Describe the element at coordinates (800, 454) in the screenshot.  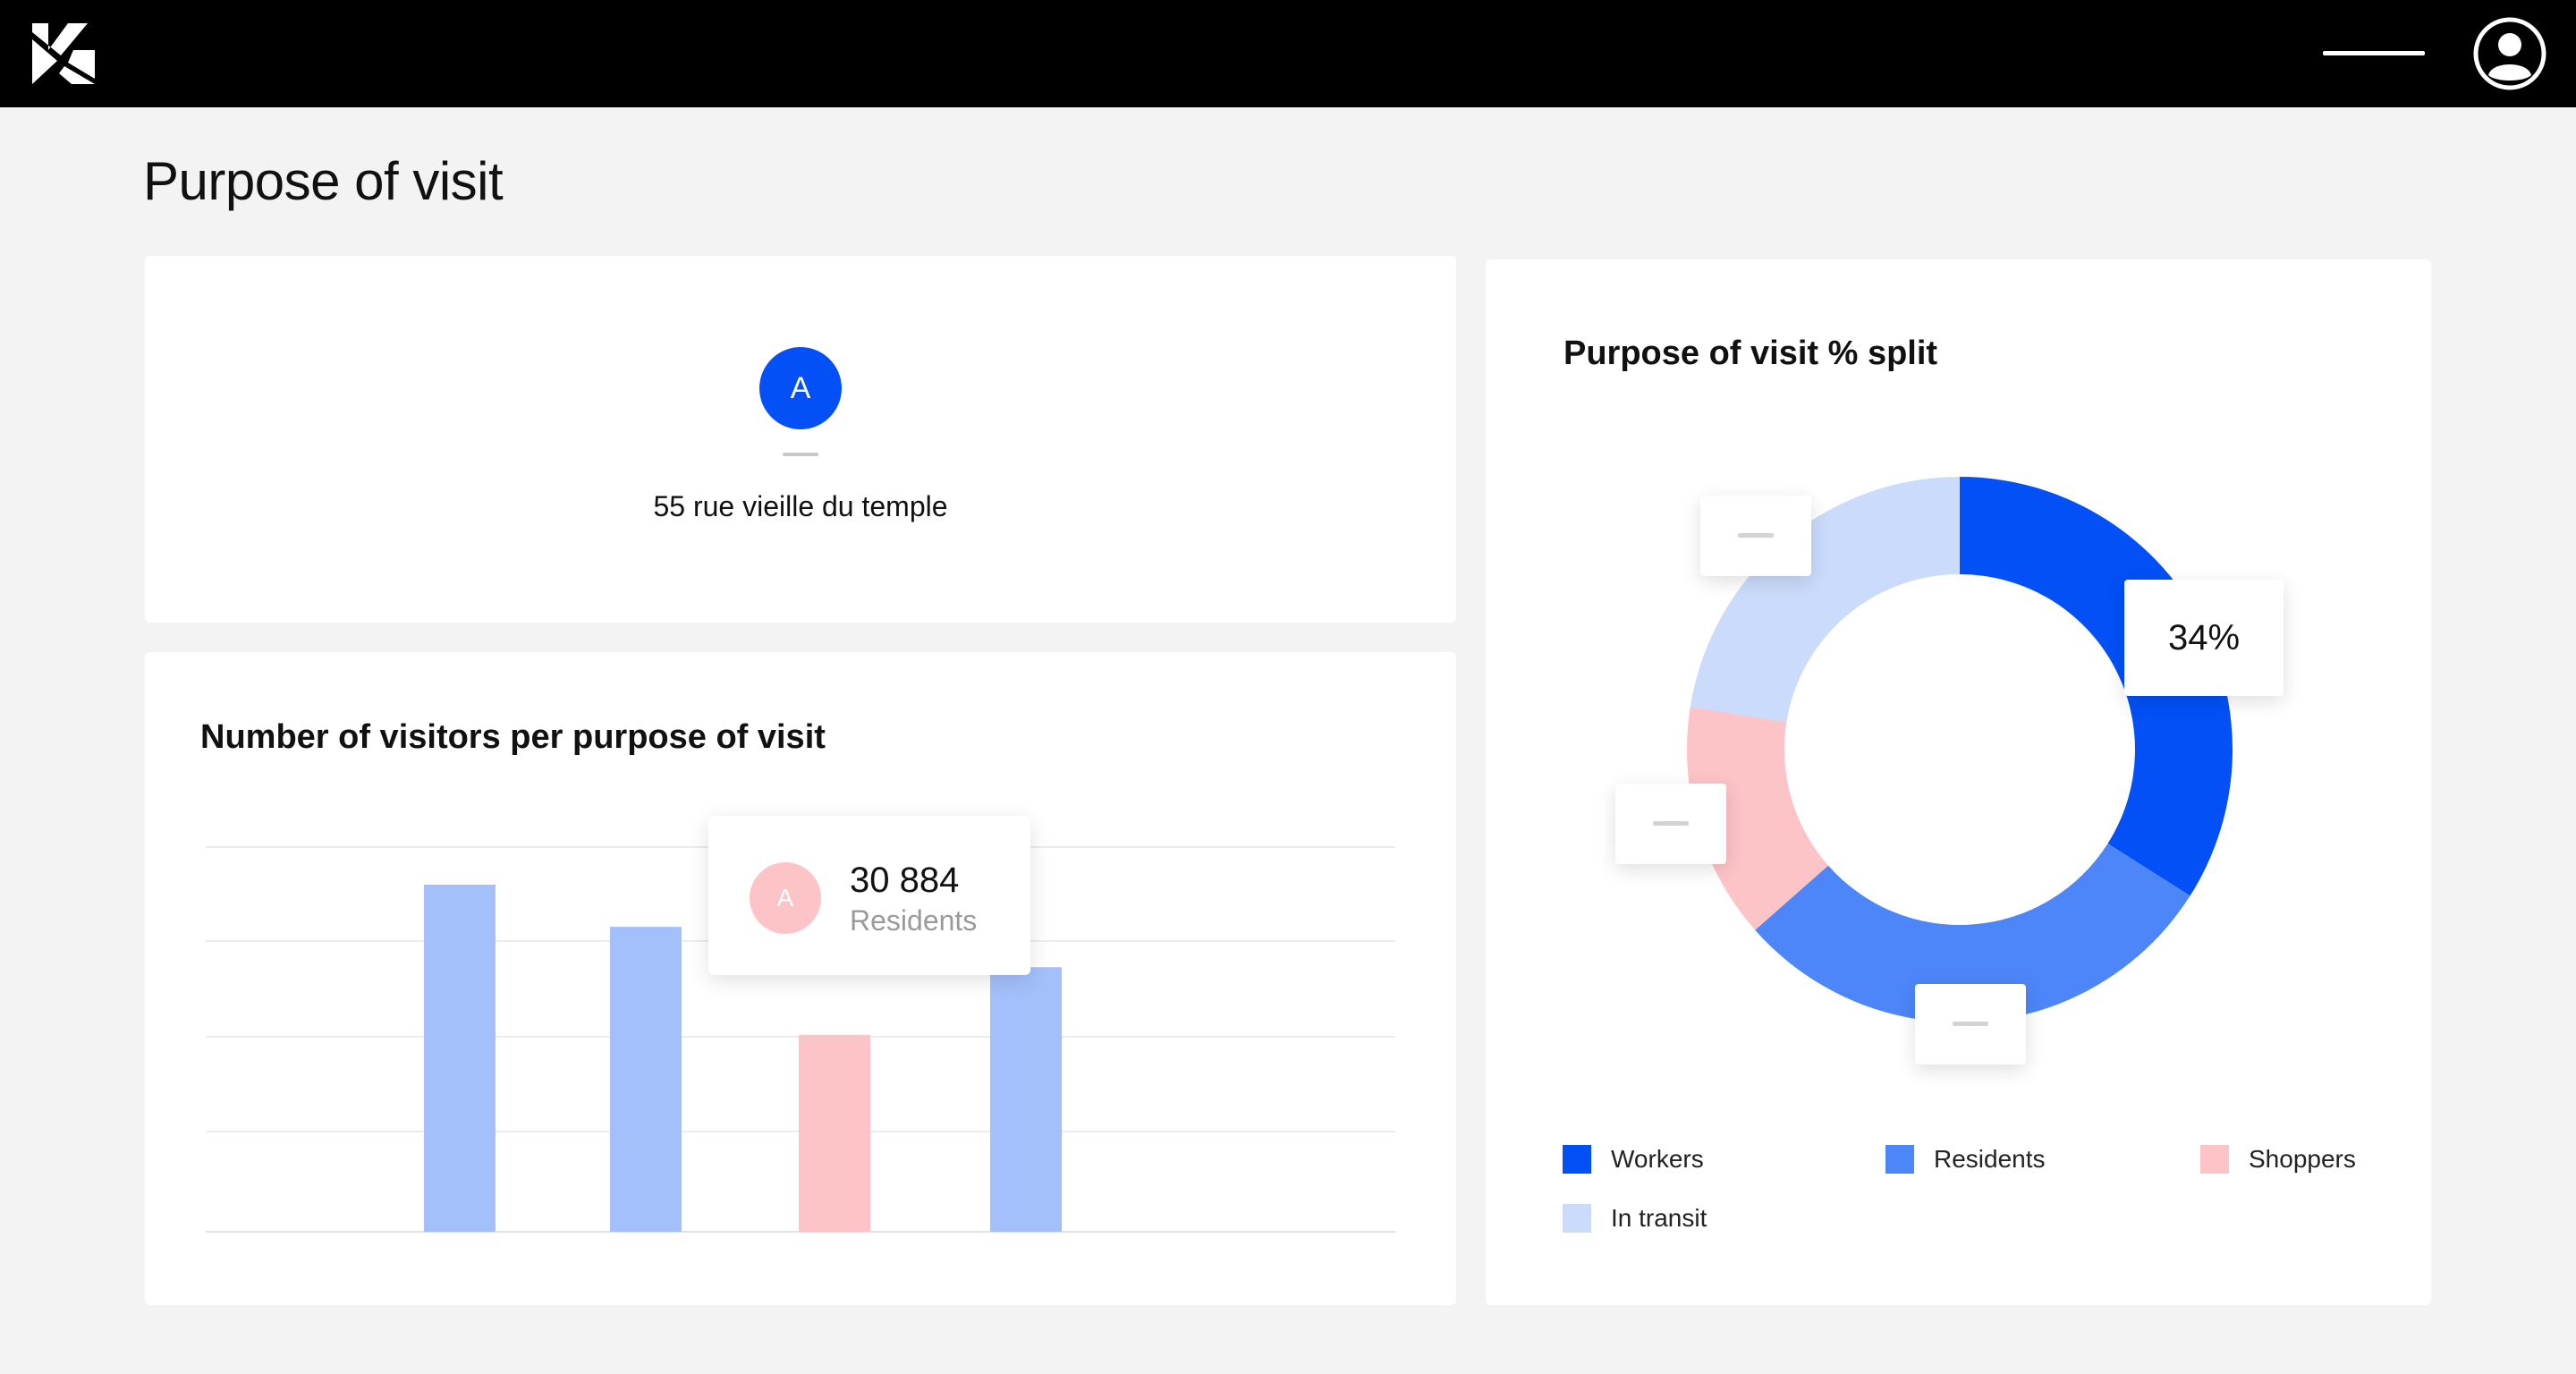
I see `location-divider` at that location.